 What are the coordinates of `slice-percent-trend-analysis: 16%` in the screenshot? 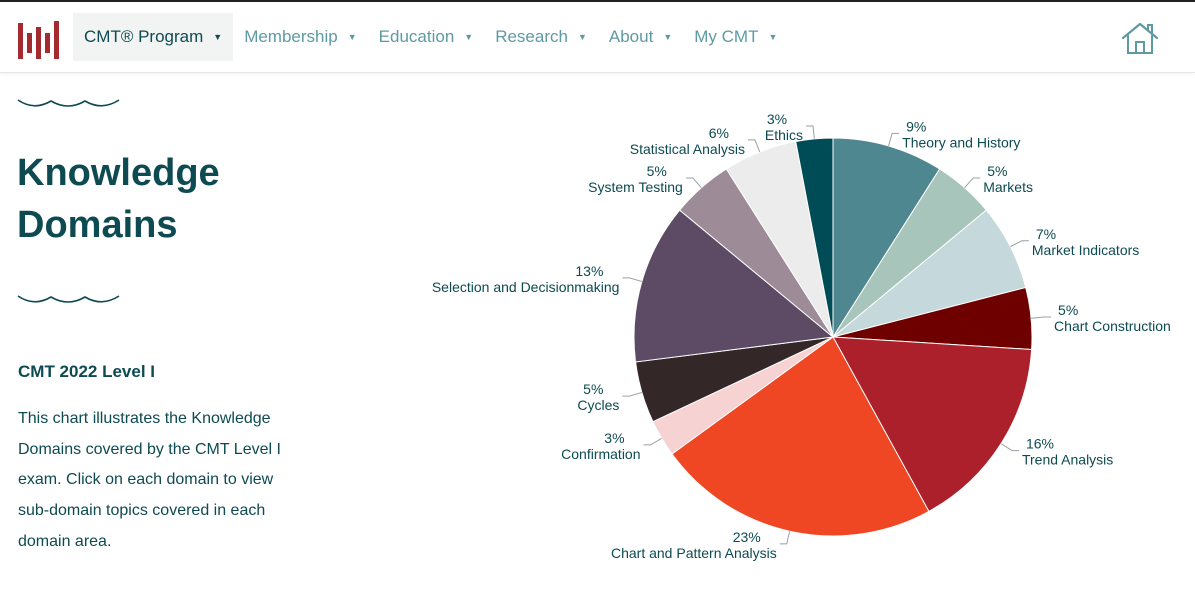 It's located at (1040, 444).